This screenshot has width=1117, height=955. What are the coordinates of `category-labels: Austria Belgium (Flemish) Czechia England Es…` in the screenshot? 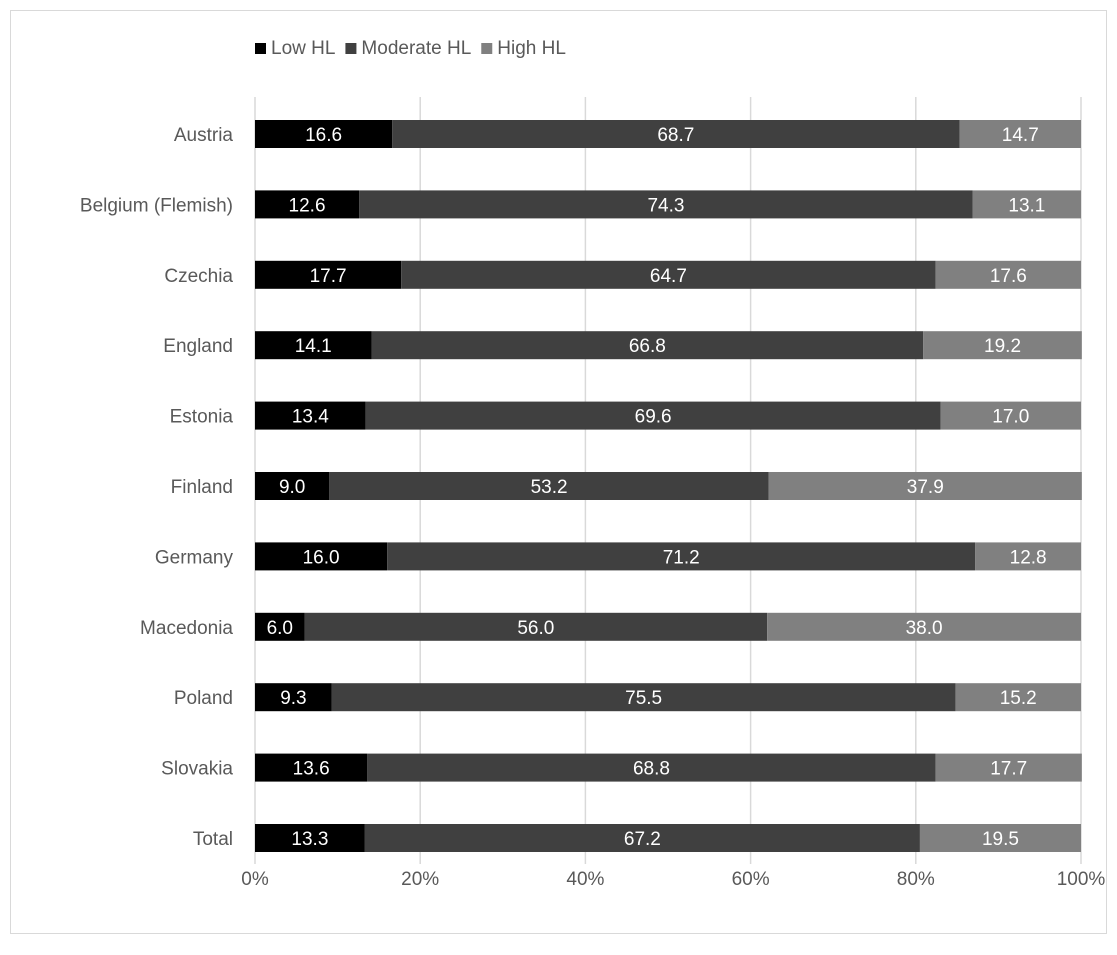 It's located at (157, 487).